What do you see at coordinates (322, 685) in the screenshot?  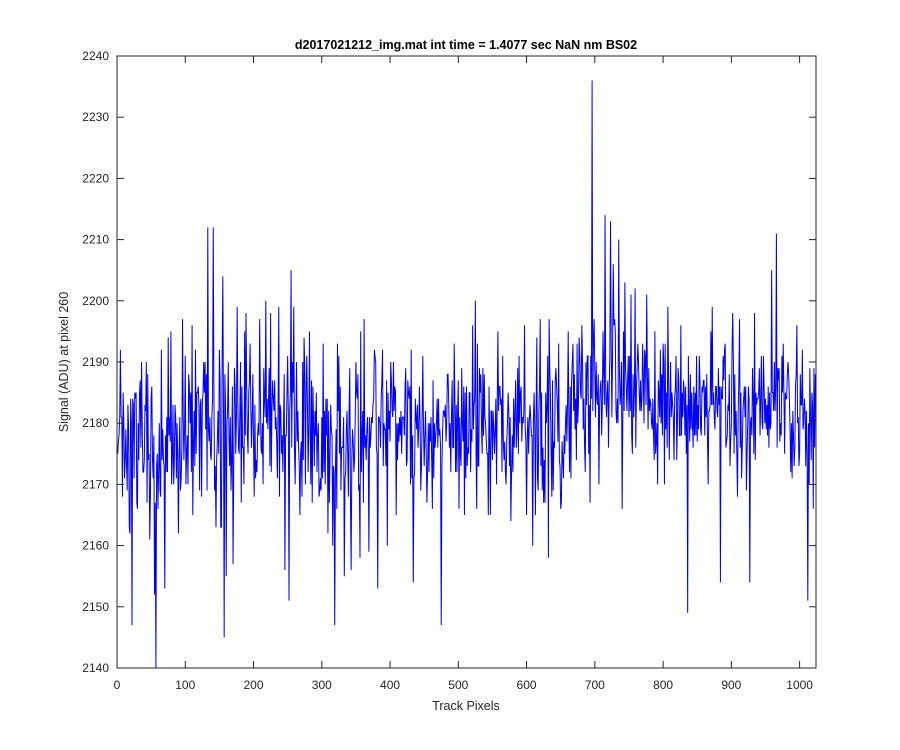 I see `x-tick-label: 300` at bounding box center [322, 685].